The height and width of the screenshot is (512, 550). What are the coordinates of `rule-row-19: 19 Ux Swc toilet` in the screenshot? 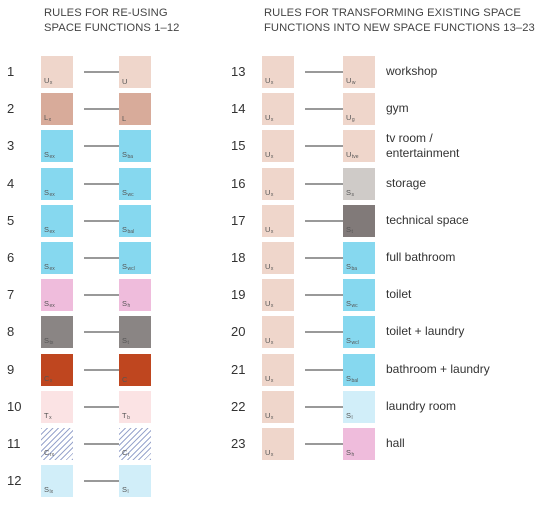 It's located at (275, 295).